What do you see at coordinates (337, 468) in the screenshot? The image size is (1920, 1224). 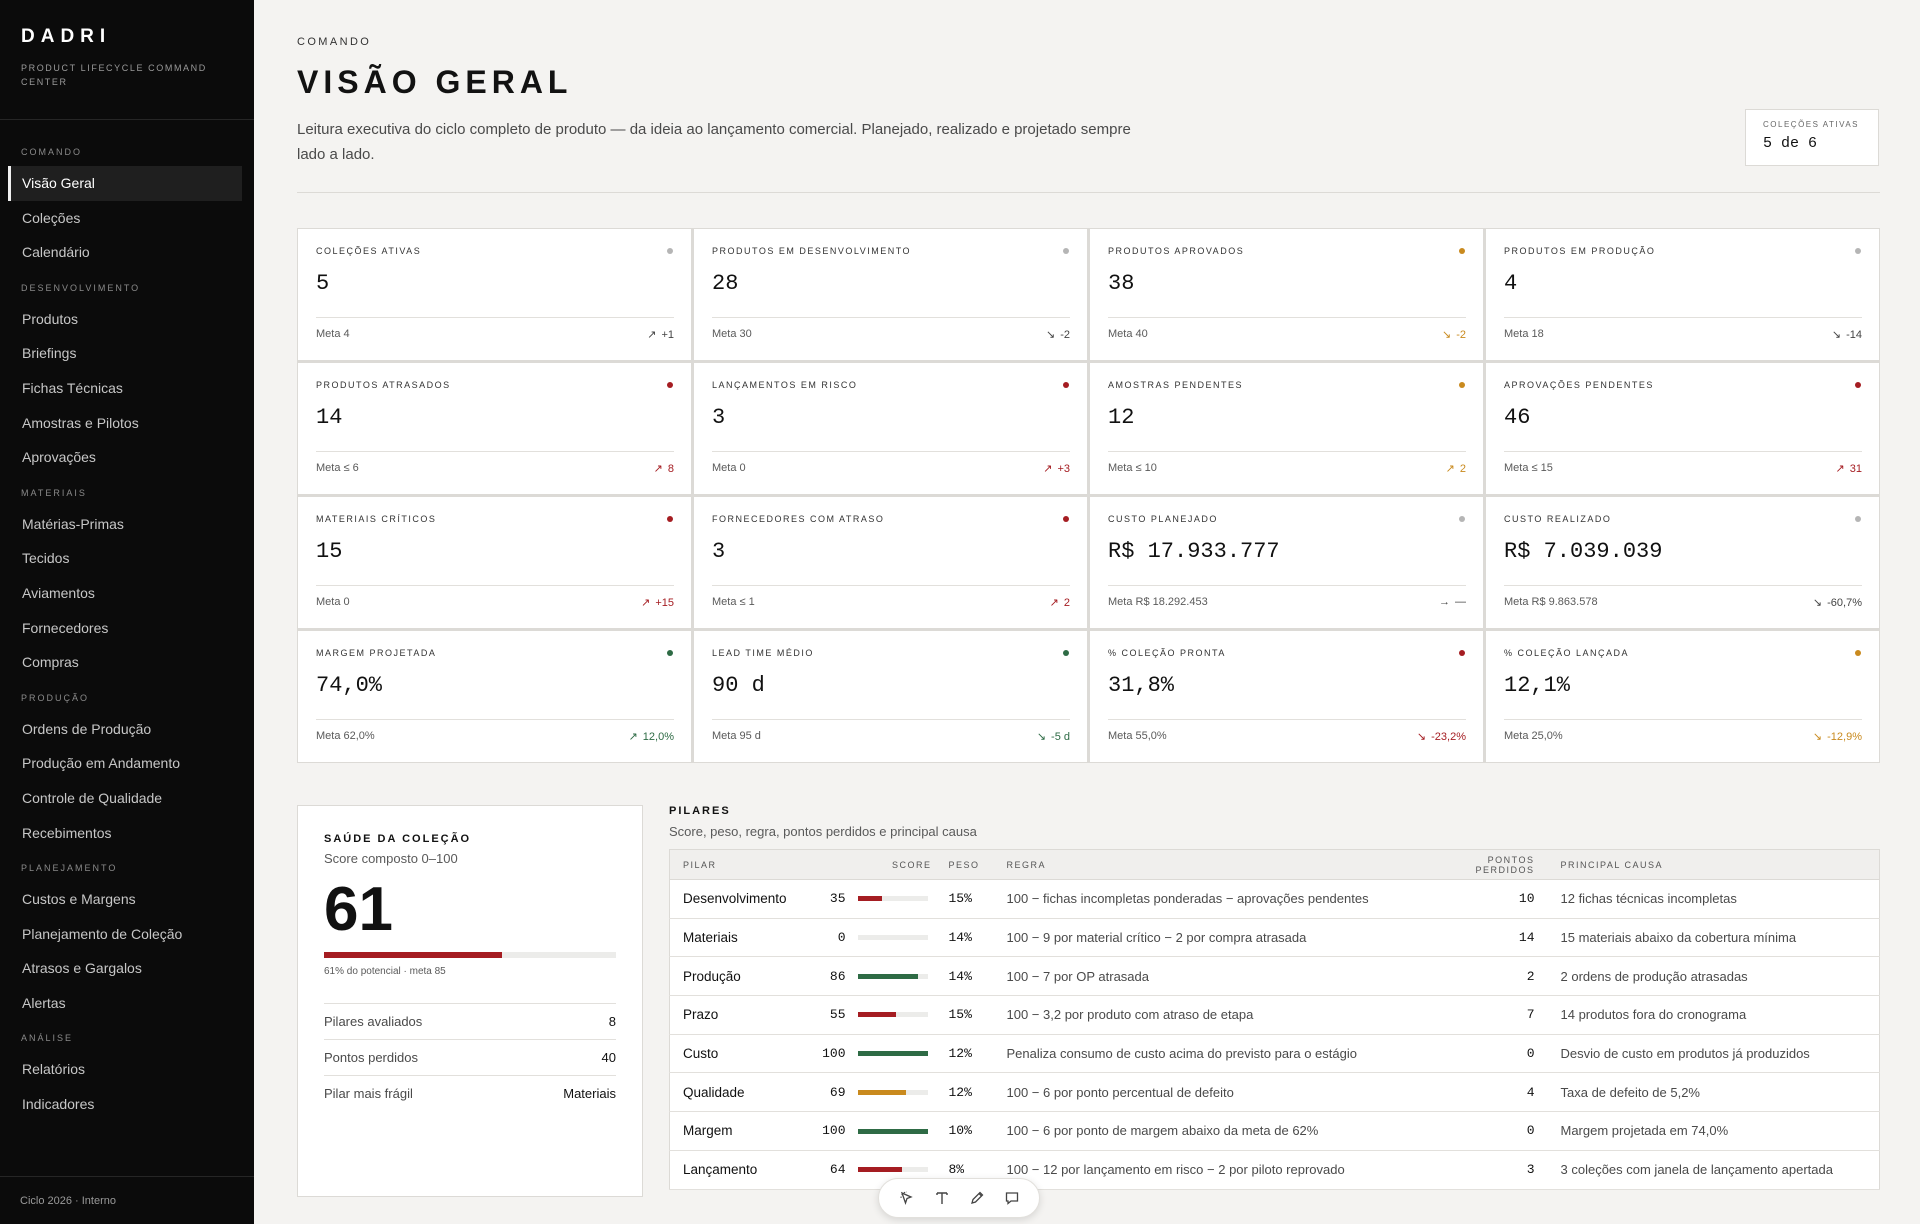 I see `kpi-meta: Meta ≤ 6` at bounding box center [337, 468].